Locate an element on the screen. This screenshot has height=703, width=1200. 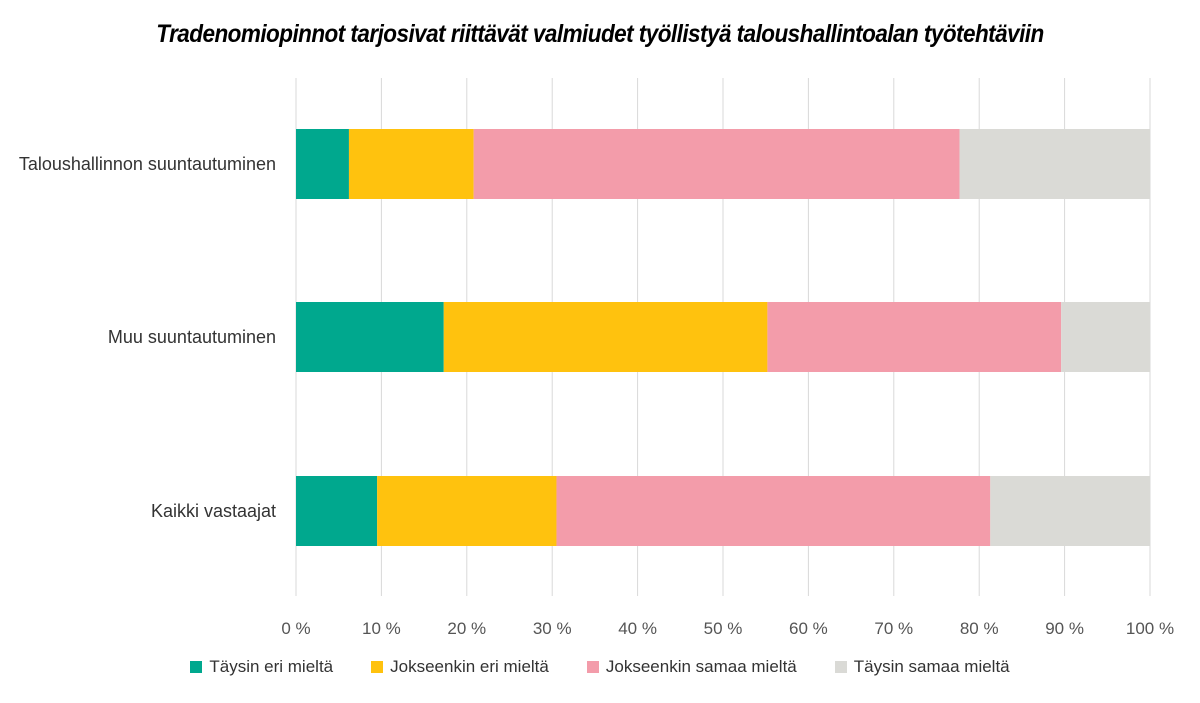
category-label: Kaikki vastaajat is located at coordinates (213, 511).